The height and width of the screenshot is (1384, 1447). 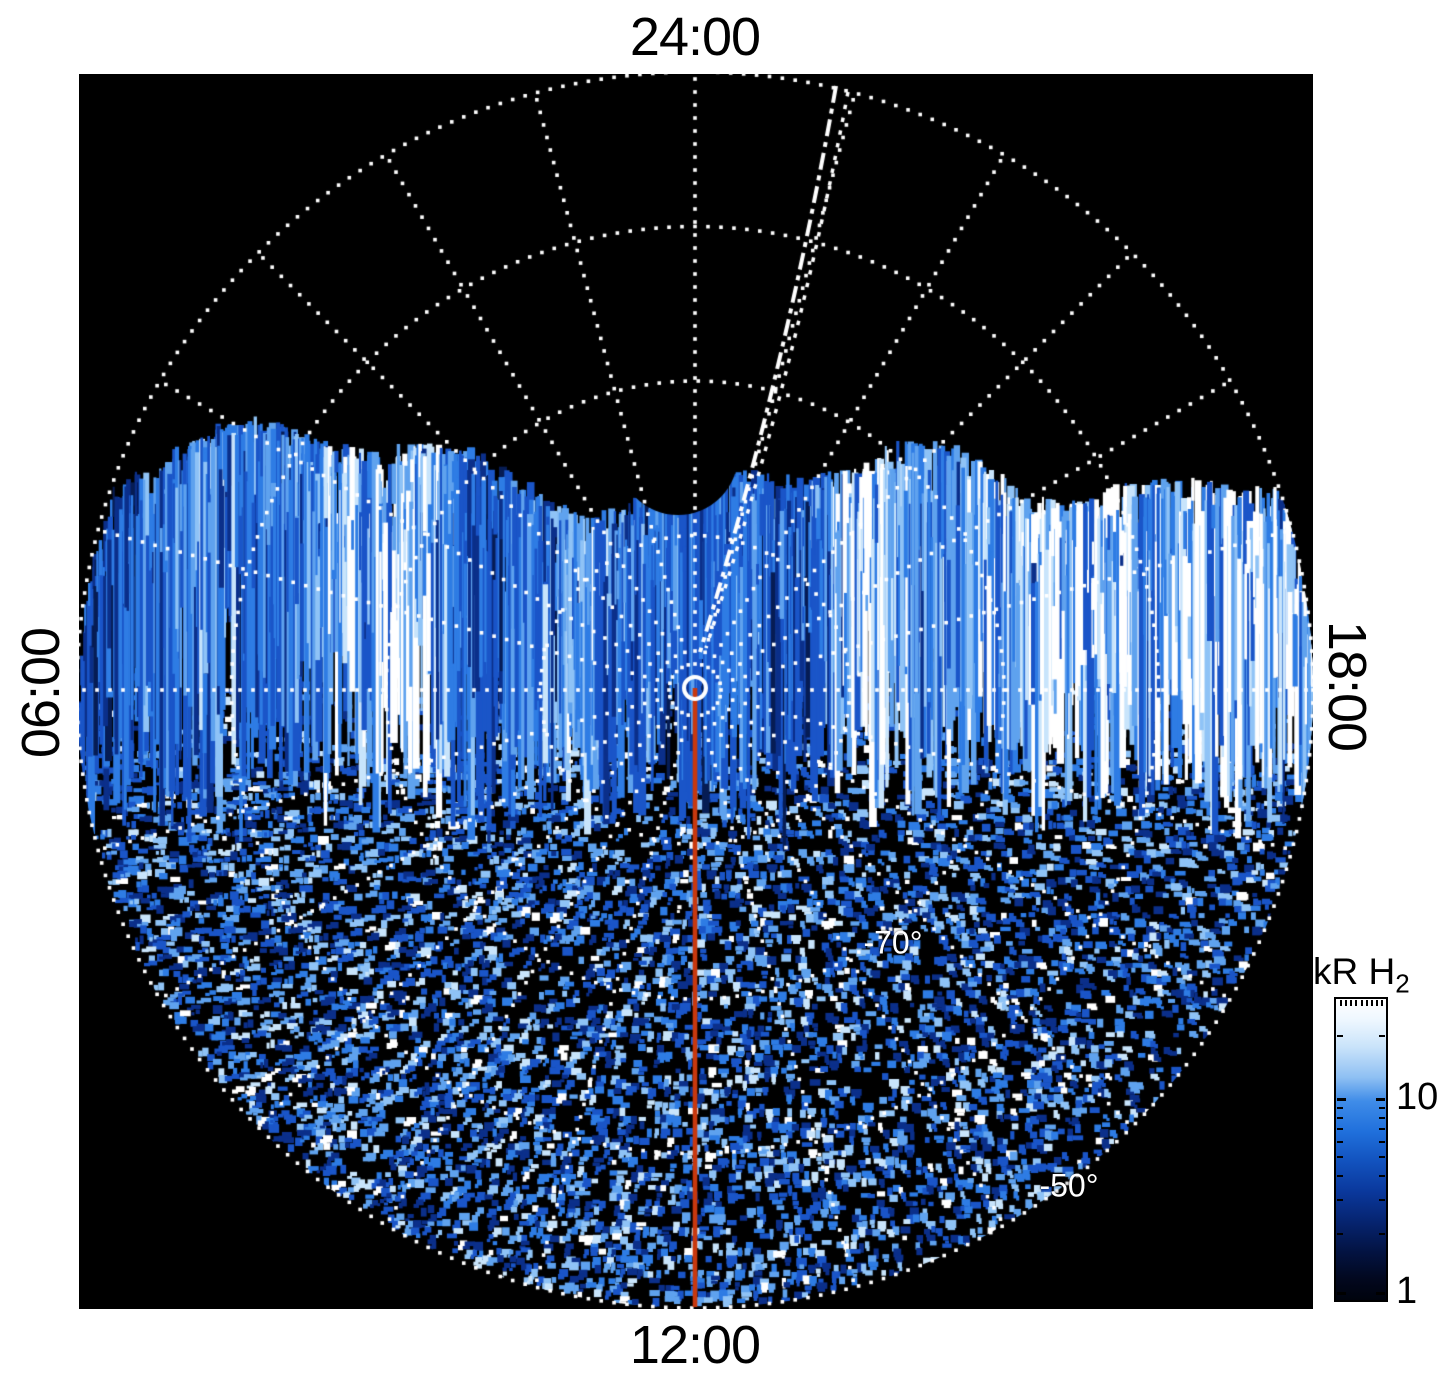 I want to click on colorbar-title: kR H2, so click(x=1361, y=975).